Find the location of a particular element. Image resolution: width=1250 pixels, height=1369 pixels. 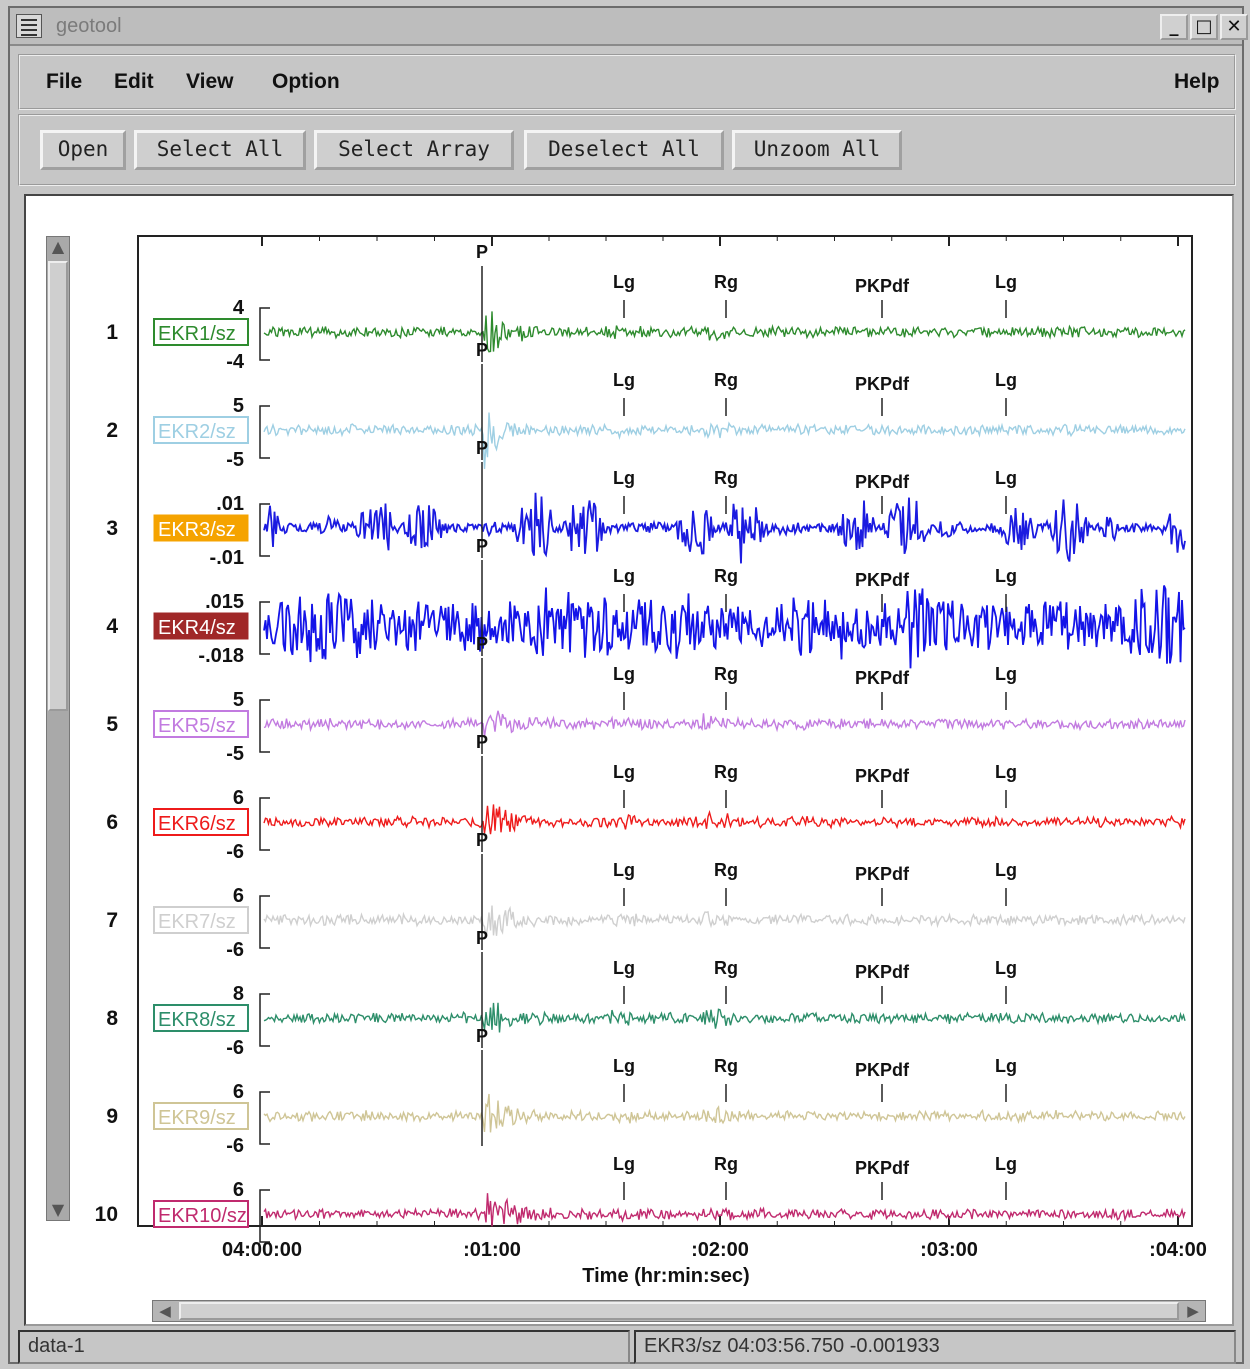

select-all-button: Select All is located at coordinates (220, 150).